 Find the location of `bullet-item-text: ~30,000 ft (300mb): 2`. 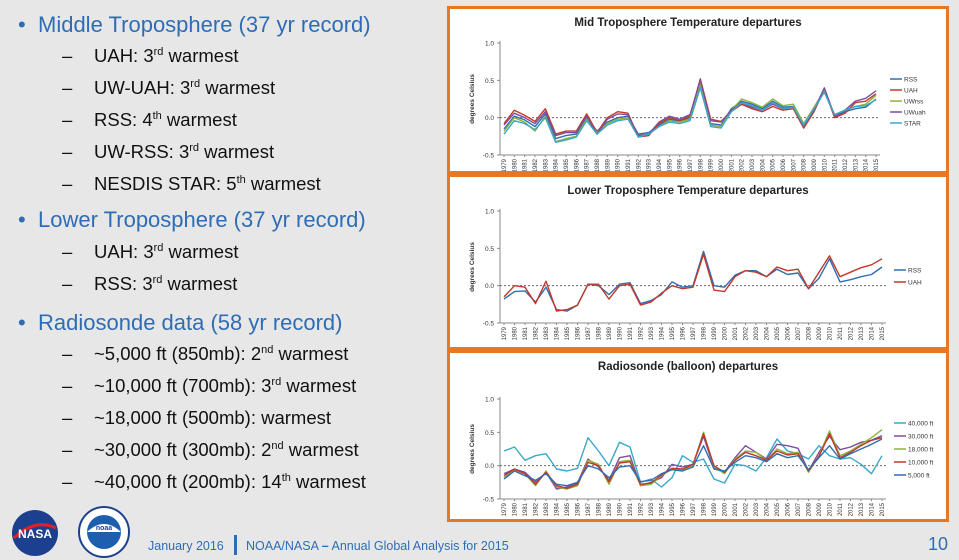

bullet-item-text: ~30,000 ft (300mb): 2 is located at coordinates (183, 449).